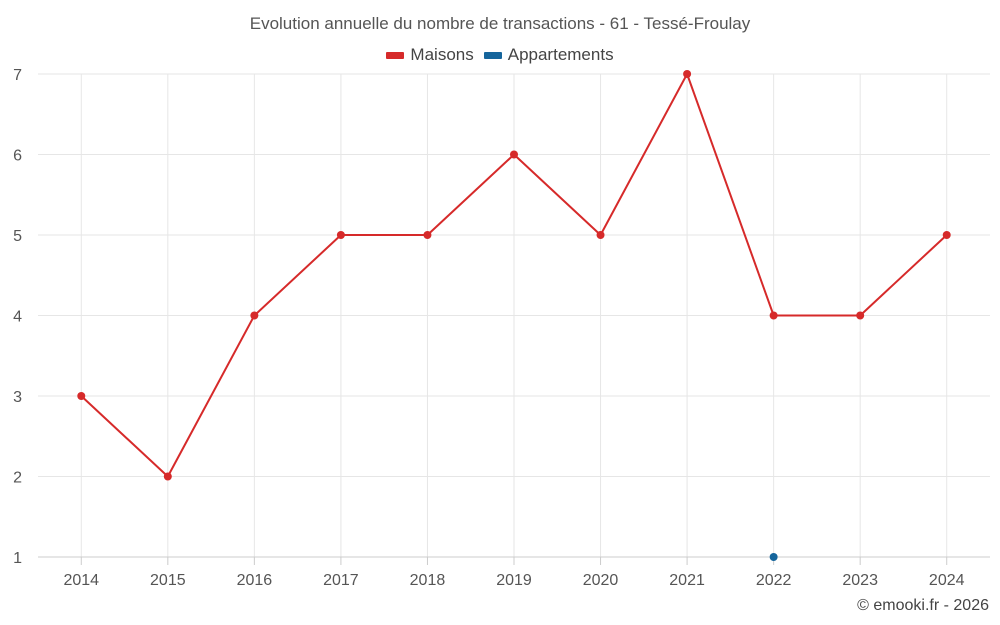 Image resolution: width=1000 pixels, height=625 pixels. What do you see at coordinates (442, 54) in the screenshot?
I see `legend-label-maisons: Maisons` at bounding box center [442, 54].